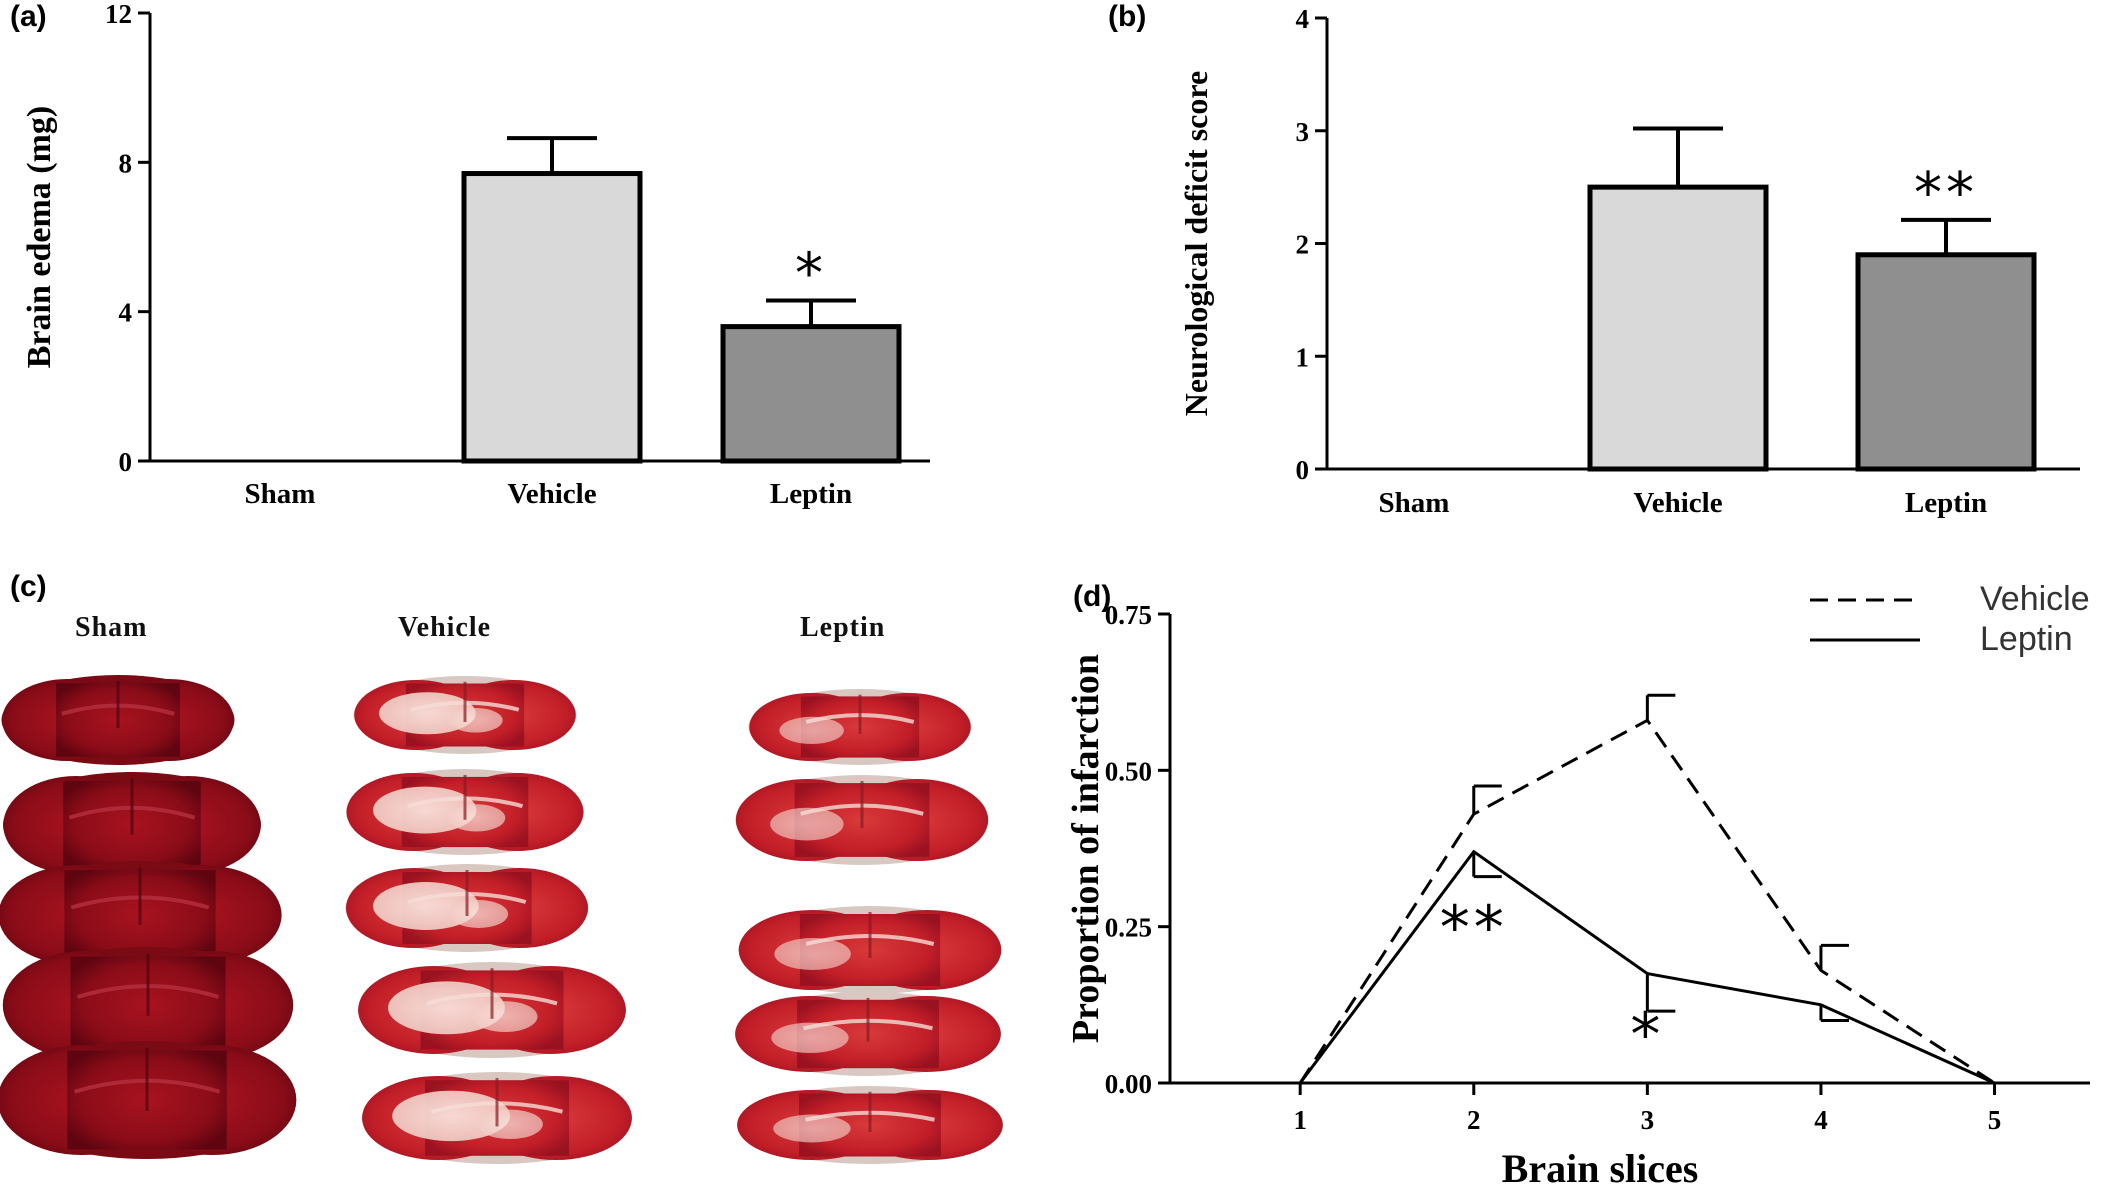  I want to click on category-label-b-leptin: Leptin, so click(1946, 503).